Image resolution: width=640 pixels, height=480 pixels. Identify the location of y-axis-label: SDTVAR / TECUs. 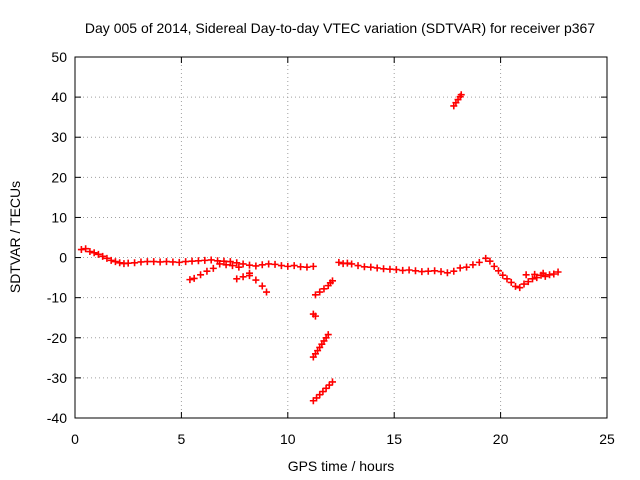
(15, 237).